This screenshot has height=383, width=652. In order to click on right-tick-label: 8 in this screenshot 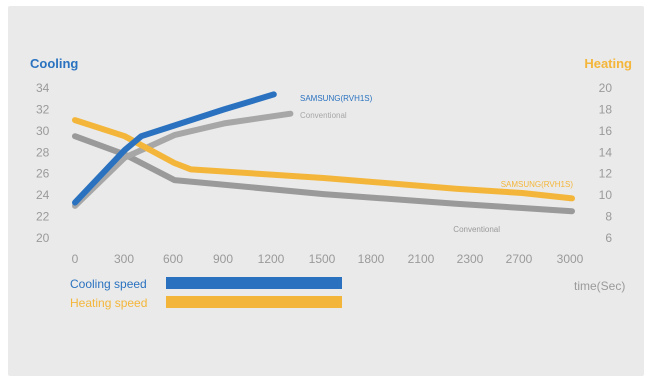, I will do `click(608, 217)`.